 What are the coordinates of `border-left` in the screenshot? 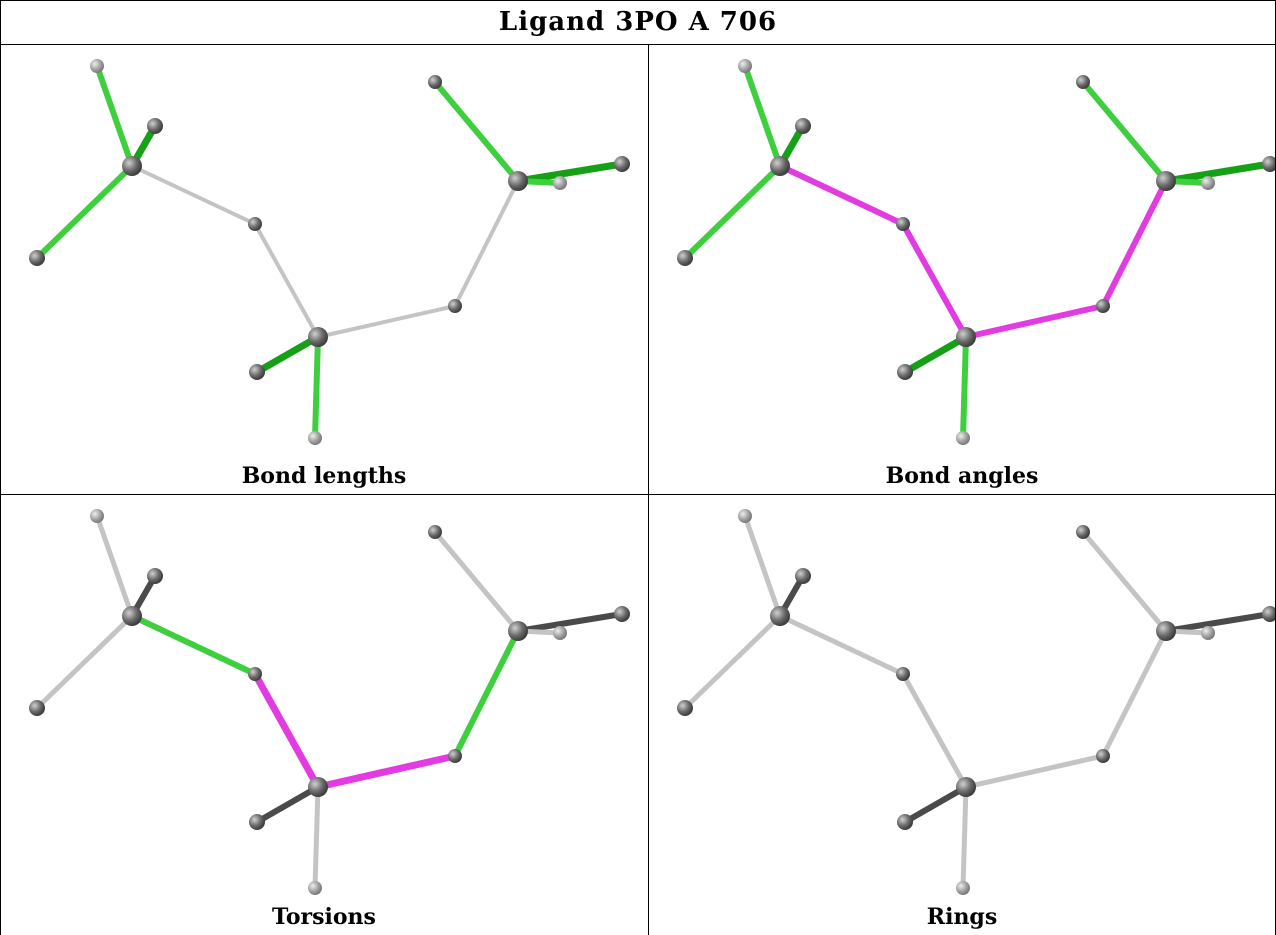 It's located at (0, 467).